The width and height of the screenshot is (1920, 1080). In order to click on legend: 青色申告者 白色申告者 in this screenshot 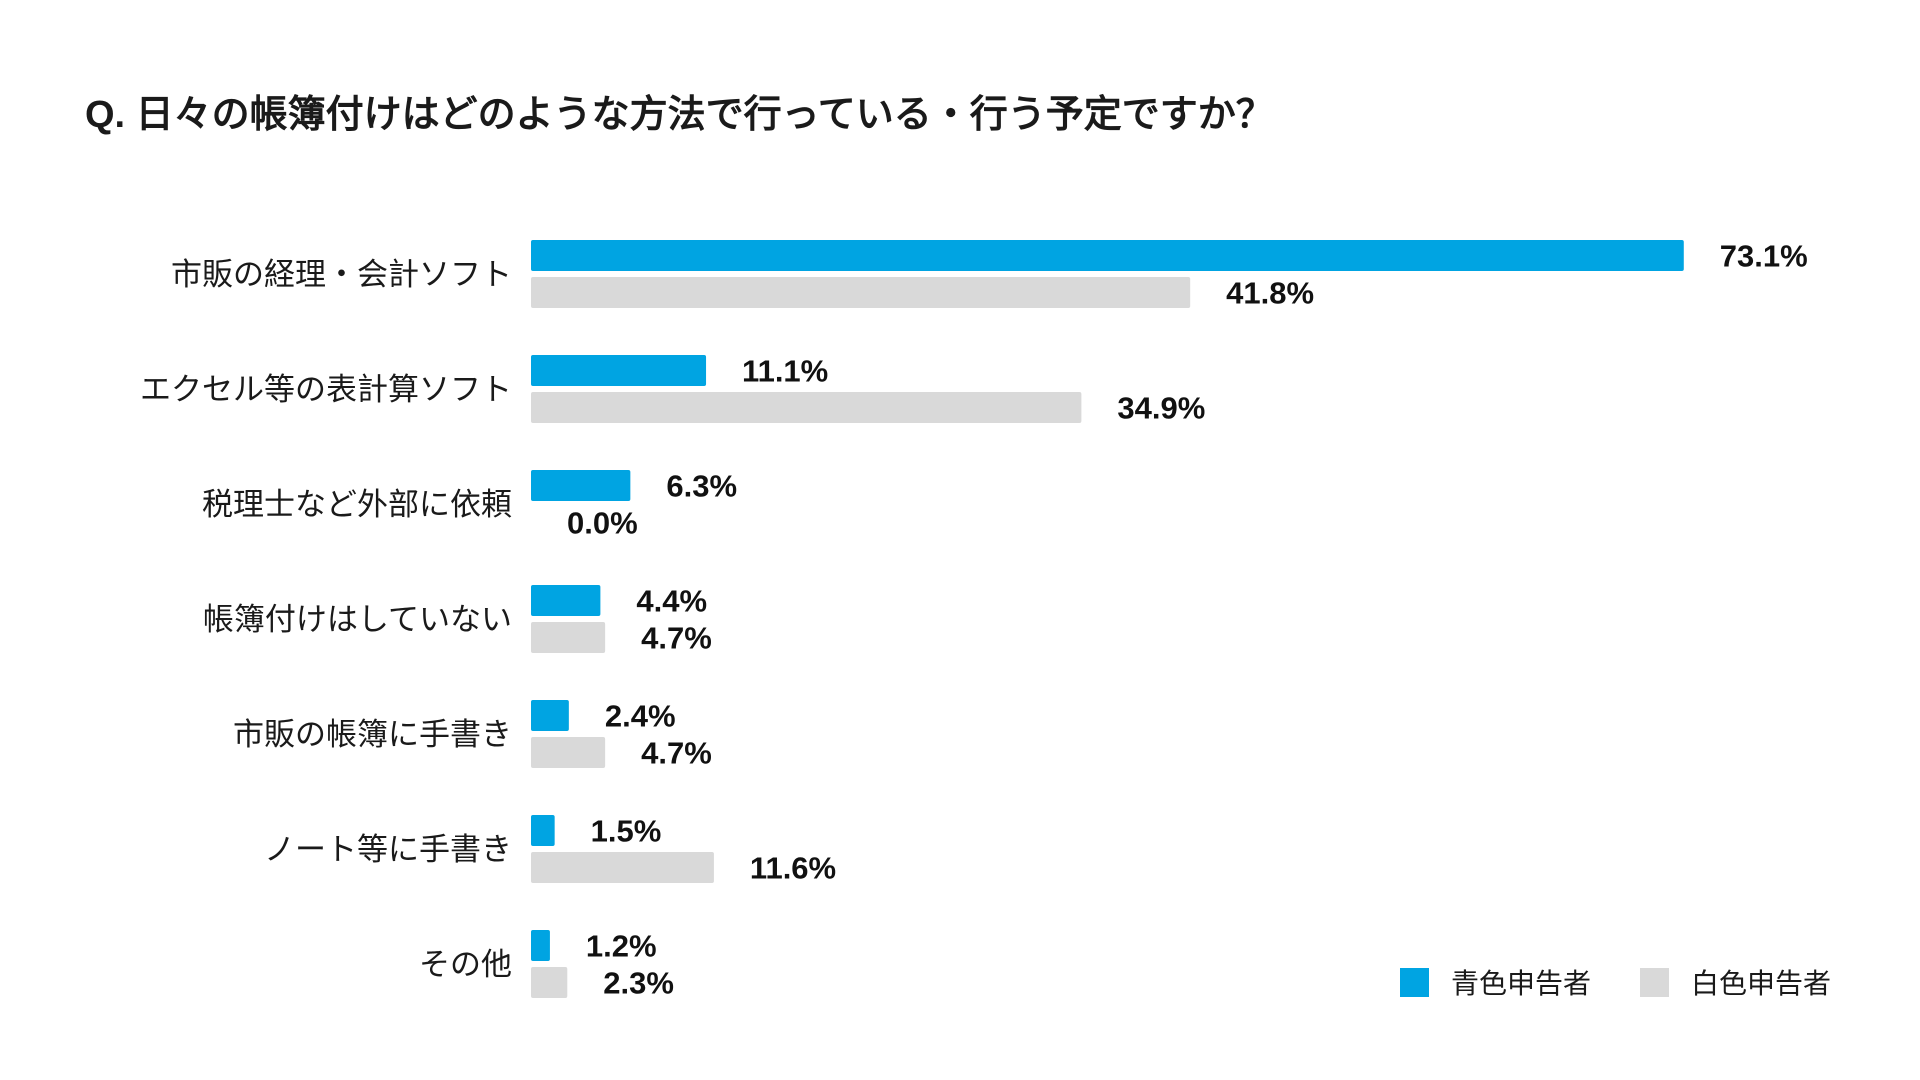, I will do `click(1615, 983)`.